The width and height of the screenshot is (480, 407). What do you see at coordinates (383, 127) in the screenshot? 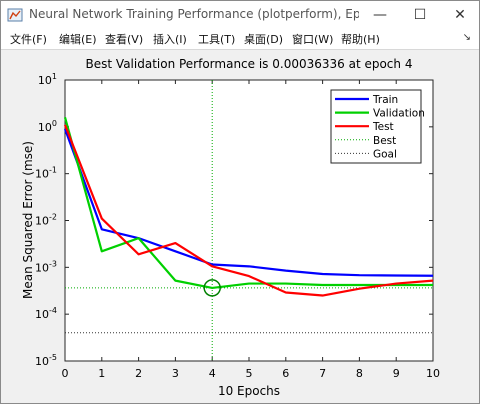
I see `legend-label-test: Test` at bounding box center [383, 127].